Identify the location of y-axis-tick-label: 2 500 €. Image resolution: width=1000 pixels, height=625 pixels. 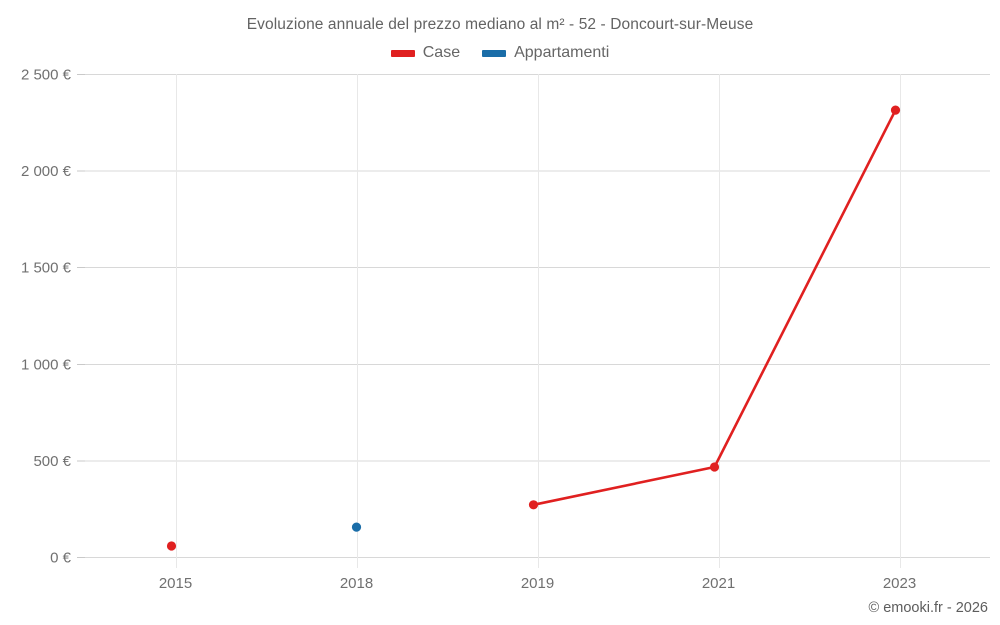
(46, 75).